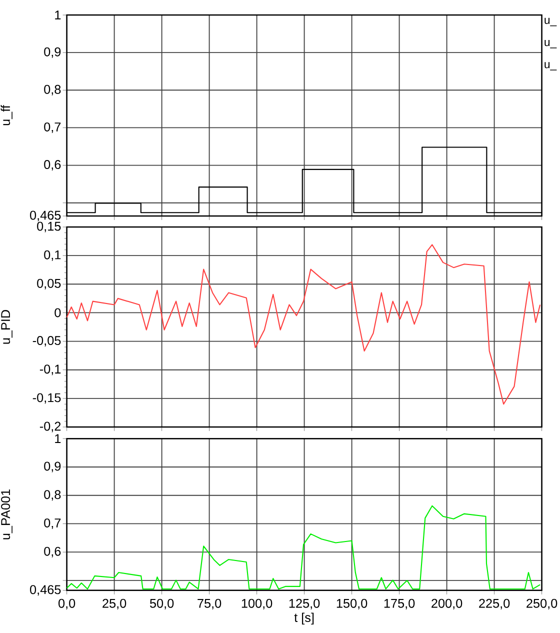 The height and width of the screenshot is (633, 560). What do you see at coordinates (162, 604) in the screenshot?
I see `x-tick-label: 50,0` at bounding box center [162, 604].